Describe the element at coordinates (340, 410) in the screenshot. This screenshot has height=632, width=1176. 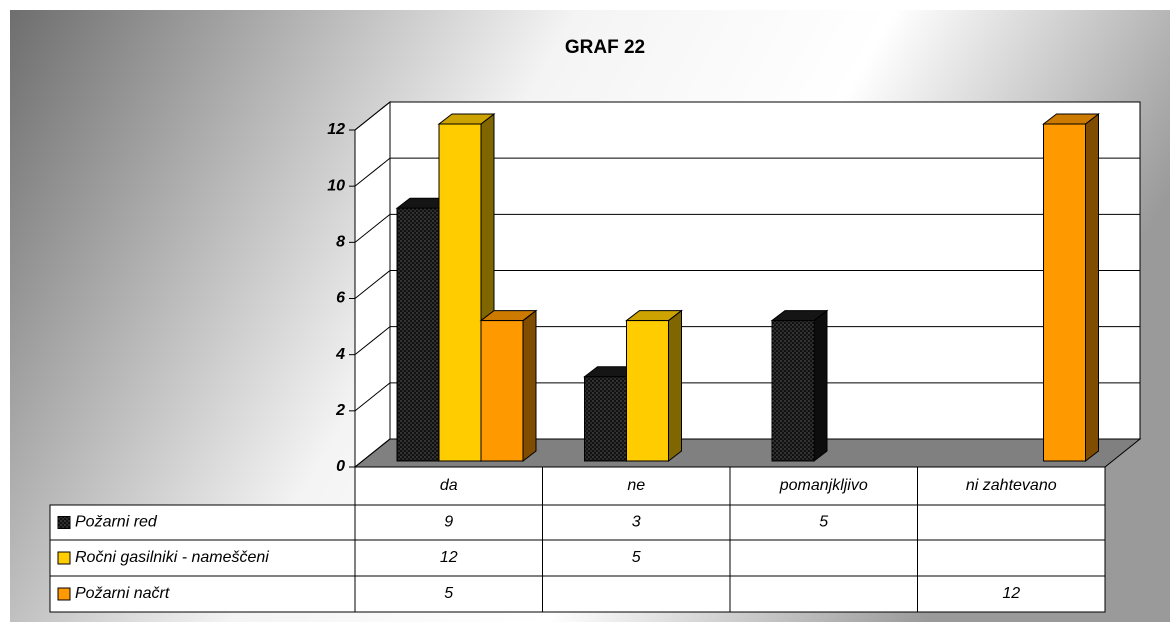
I see `y-tick-label: 2` at that location.